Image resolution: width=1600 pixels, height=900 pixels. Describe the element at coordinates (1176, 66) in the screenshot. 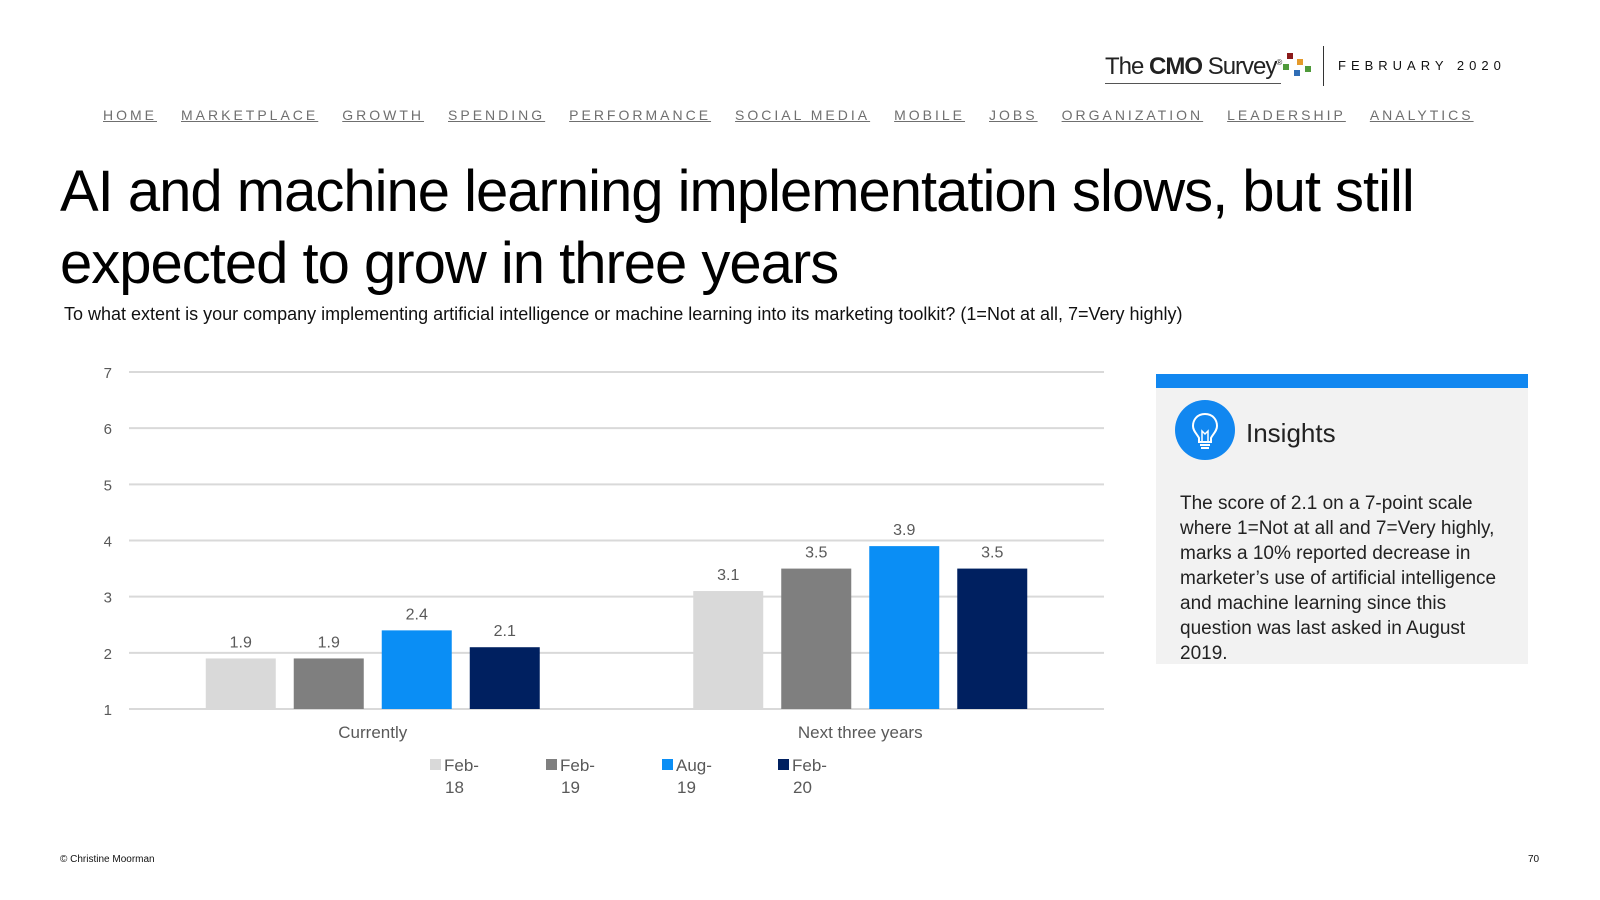

I see `logo-text-bold: CMO` at that location.